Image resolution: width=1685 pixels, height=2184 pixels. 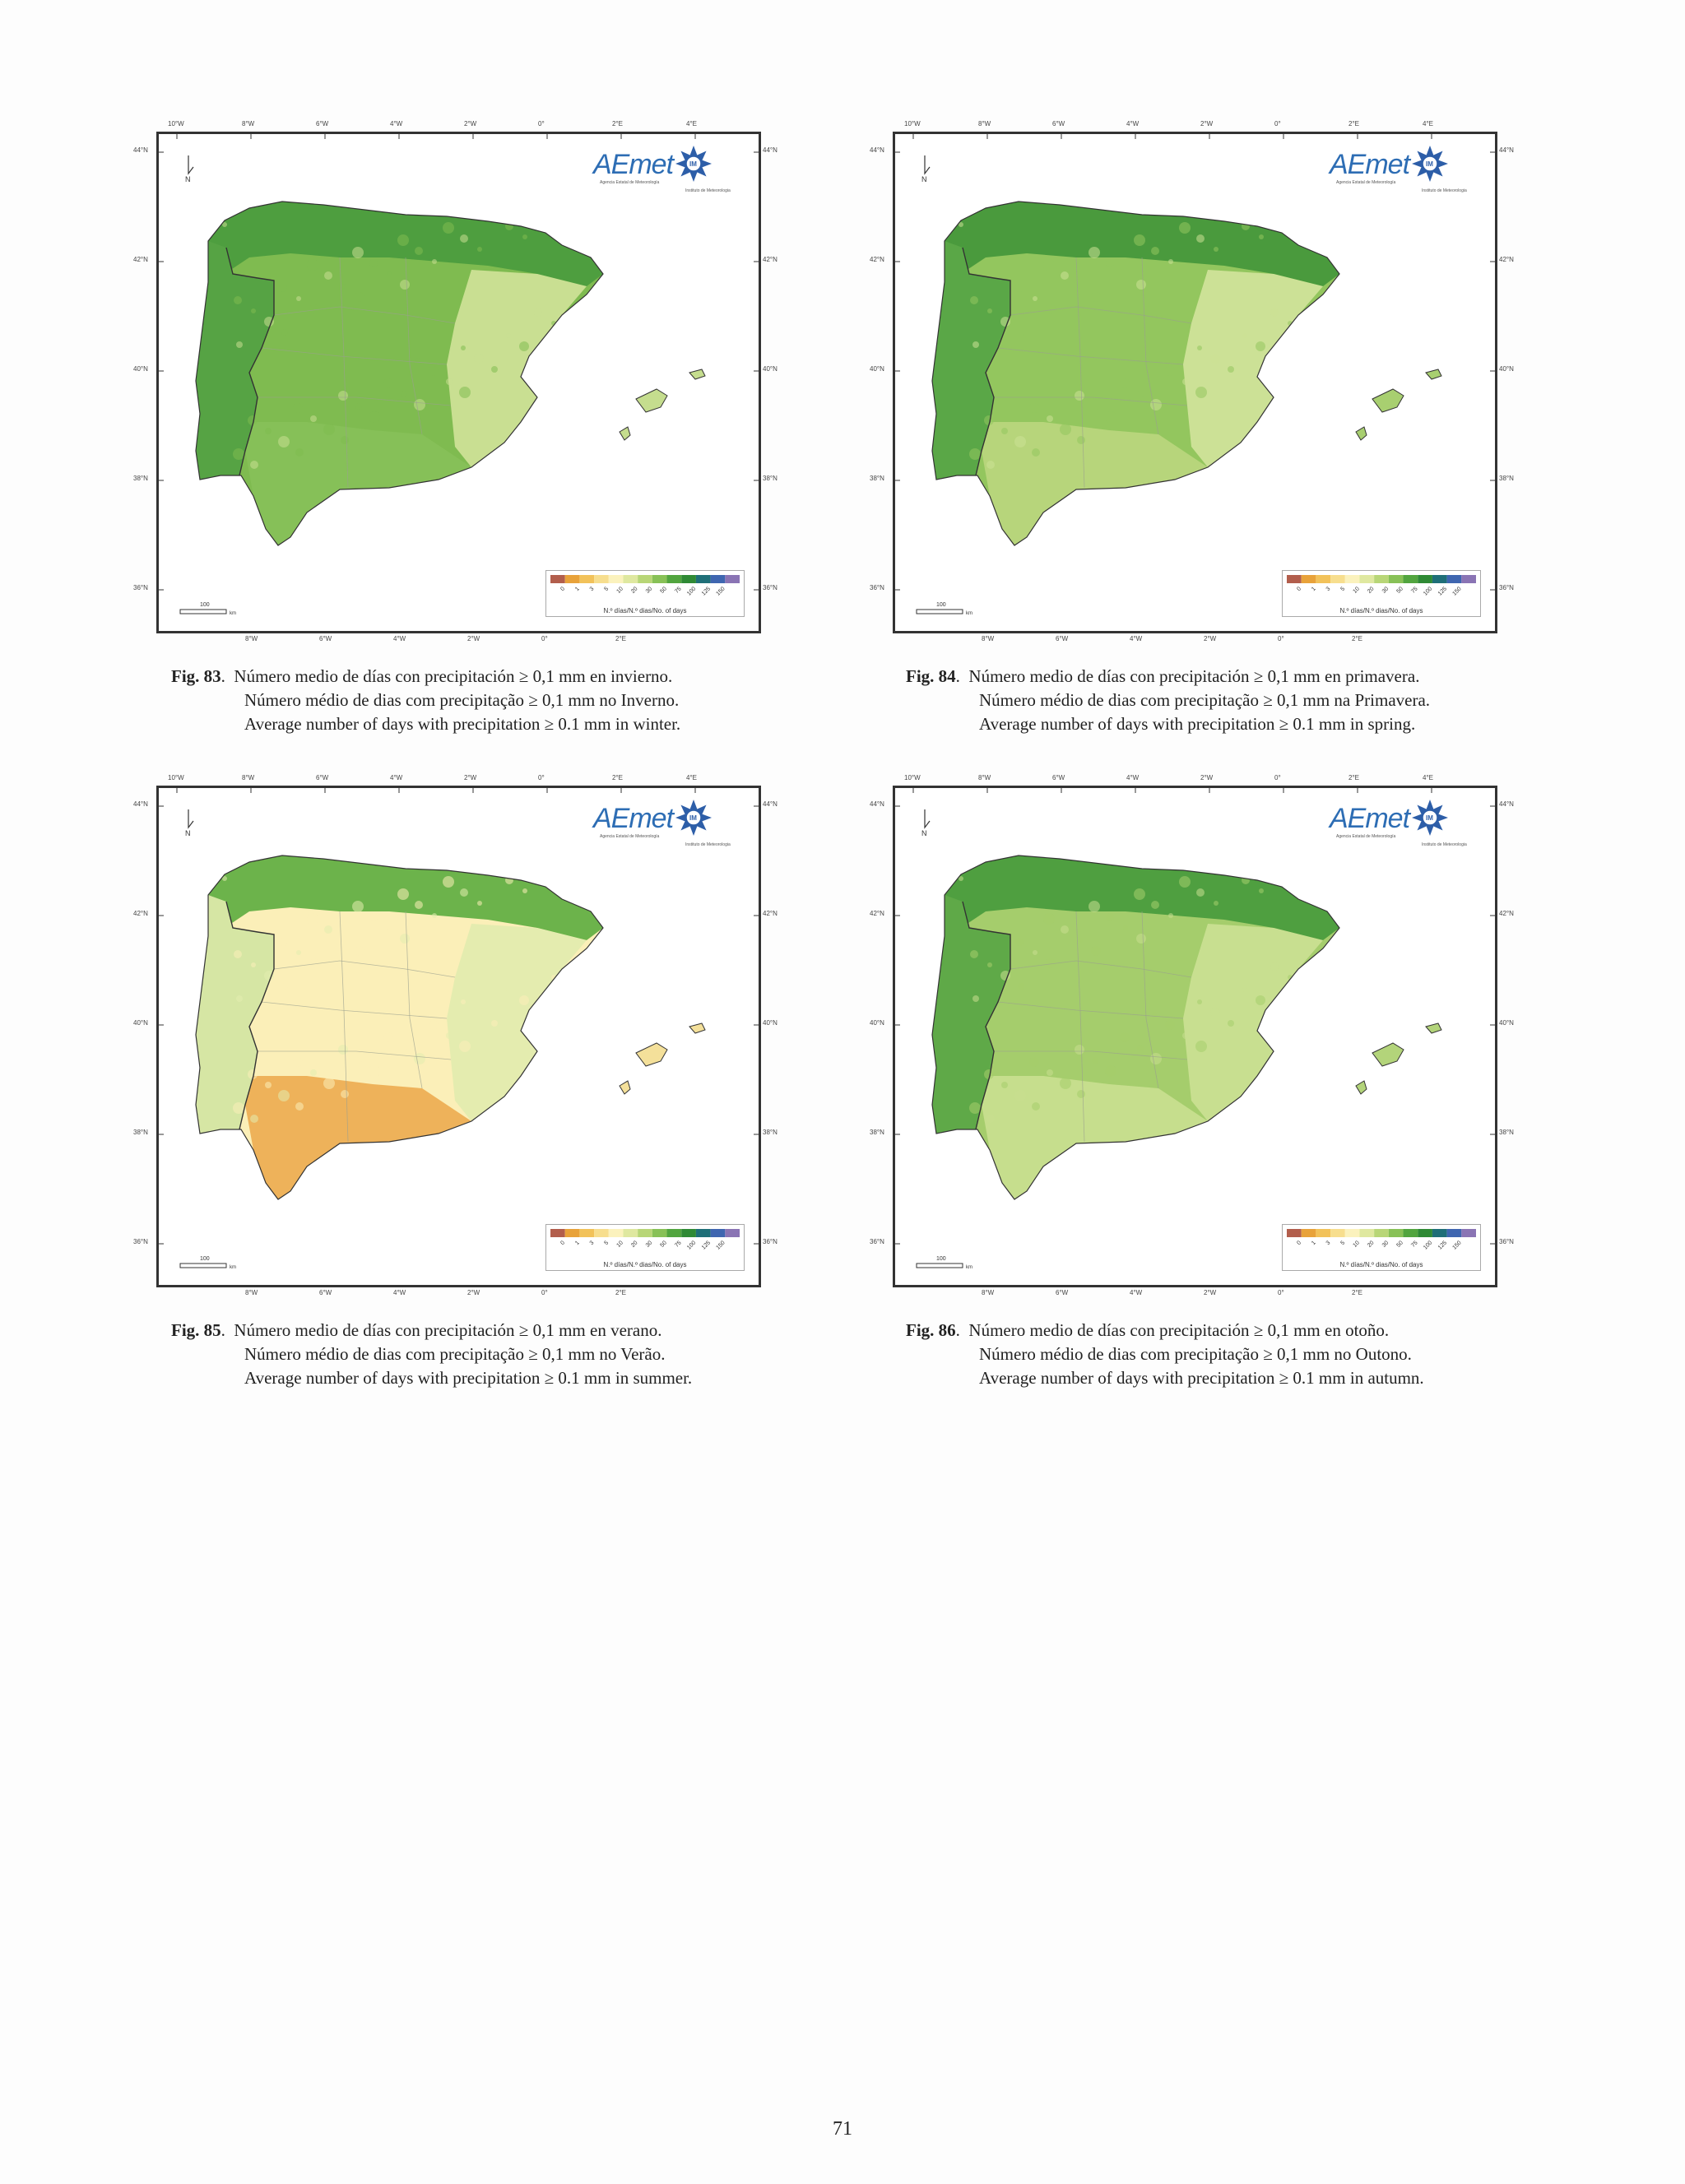 I want to click on scale-bar: 100 km, so click(x=207, y=609).